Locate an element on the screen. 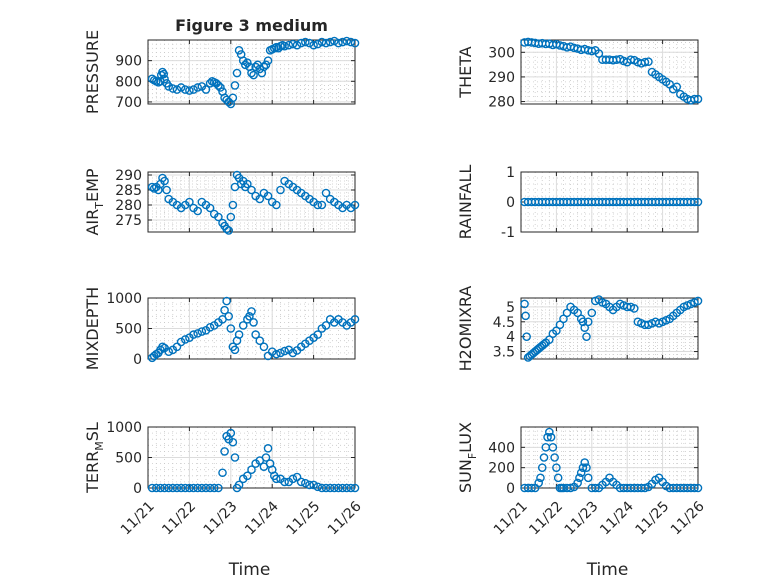 The width and height of the screenshot is (778, 583). y-tick-label: 200 is located at coordinates (501, 469).